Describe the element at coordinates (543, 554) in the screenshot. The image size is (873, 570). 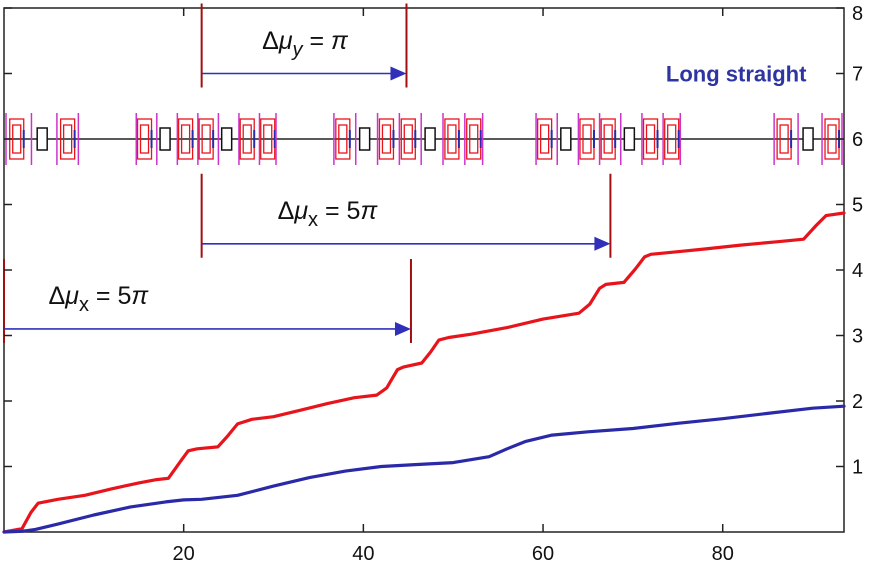
I see `x-tick-label: 60` at that location.